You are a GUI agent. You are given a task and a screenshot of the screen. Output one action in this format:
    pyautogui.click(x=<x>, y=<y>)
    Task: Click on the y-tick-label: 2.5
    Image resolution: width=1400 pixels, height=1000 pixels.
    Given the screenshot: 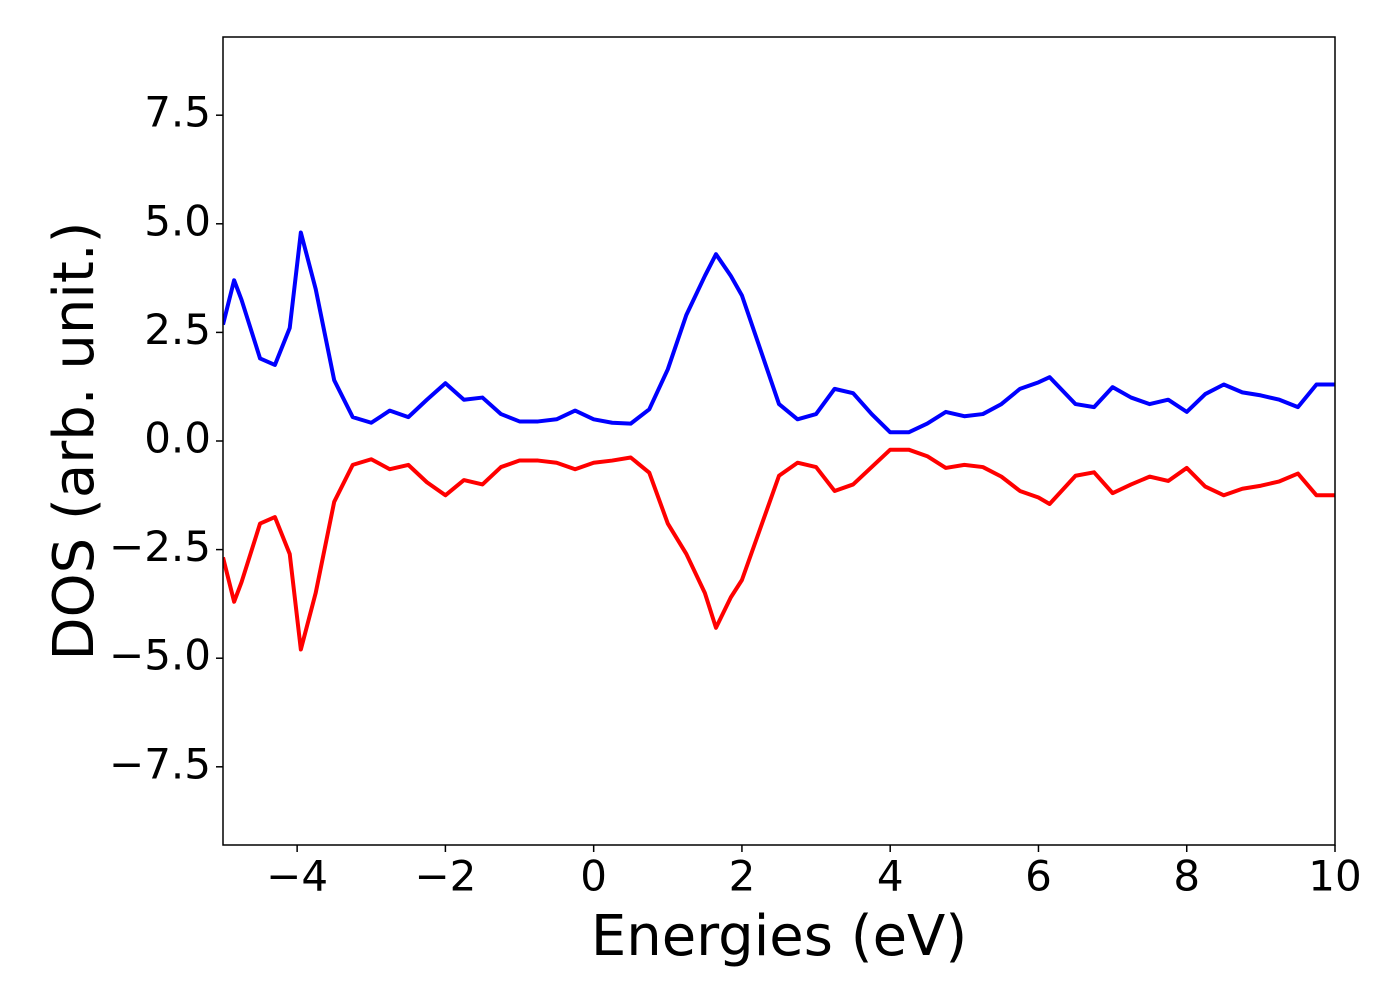 What is the action you would take?
    pyautogui.click(x=177, y=329)
    